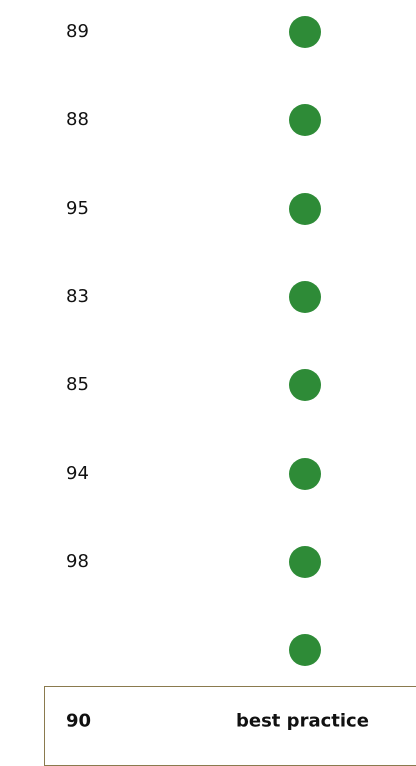 This screenshot has height=766, width=416. I want to click on score: 85, so click(77, 385).